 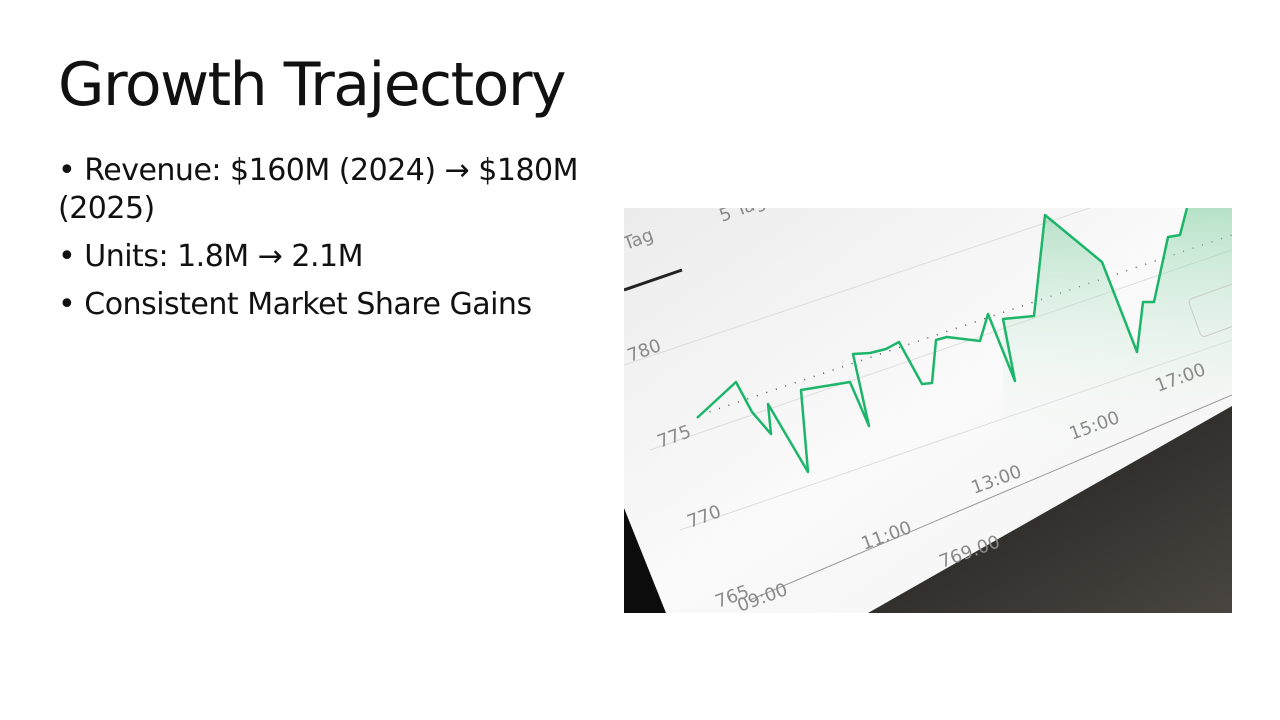 I want to click on bullet: • Consistent Market Share Gains, so click(x=323, y=305).